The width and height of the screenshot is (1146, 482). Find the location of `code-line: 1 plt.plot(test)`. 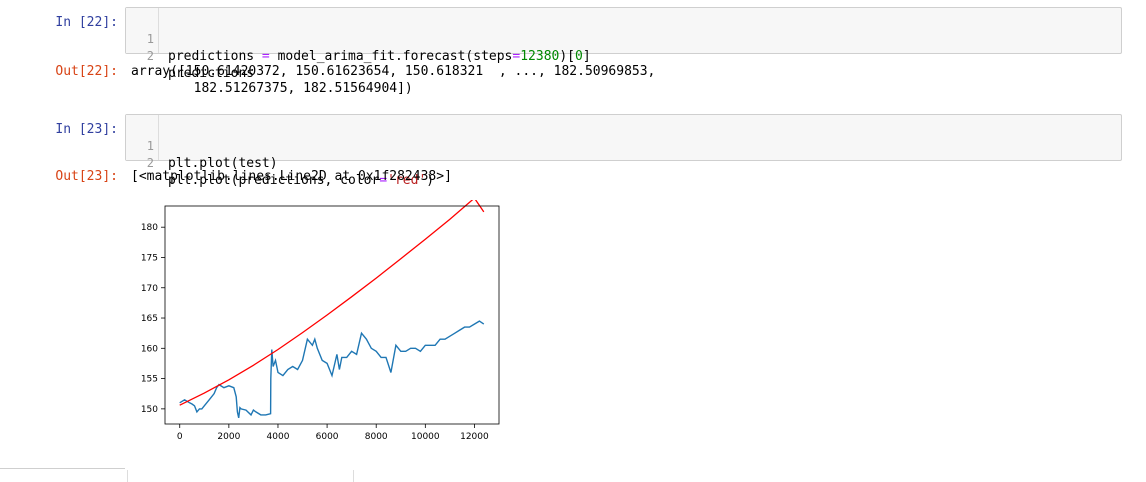

code-line: 1 plt.plot(test) is located at coordinates (202, 146).